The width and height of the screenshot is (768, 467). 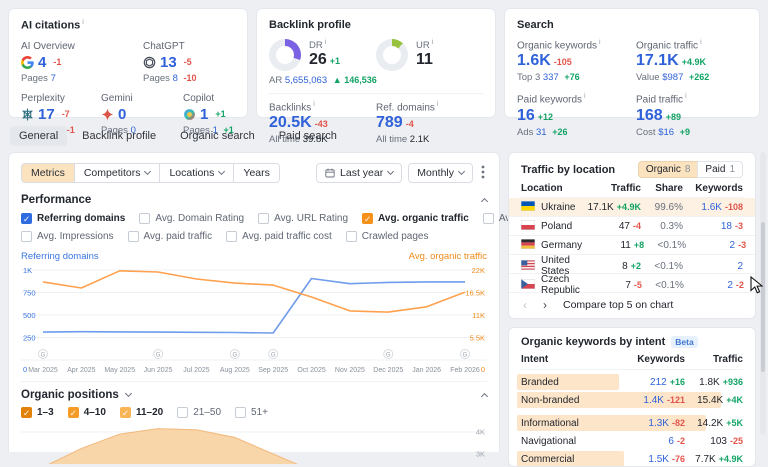 What do you see at coordinates (440, 173) in the screenshot?
I see `granularity-button: Monthly` at bounding box center [440, 173].